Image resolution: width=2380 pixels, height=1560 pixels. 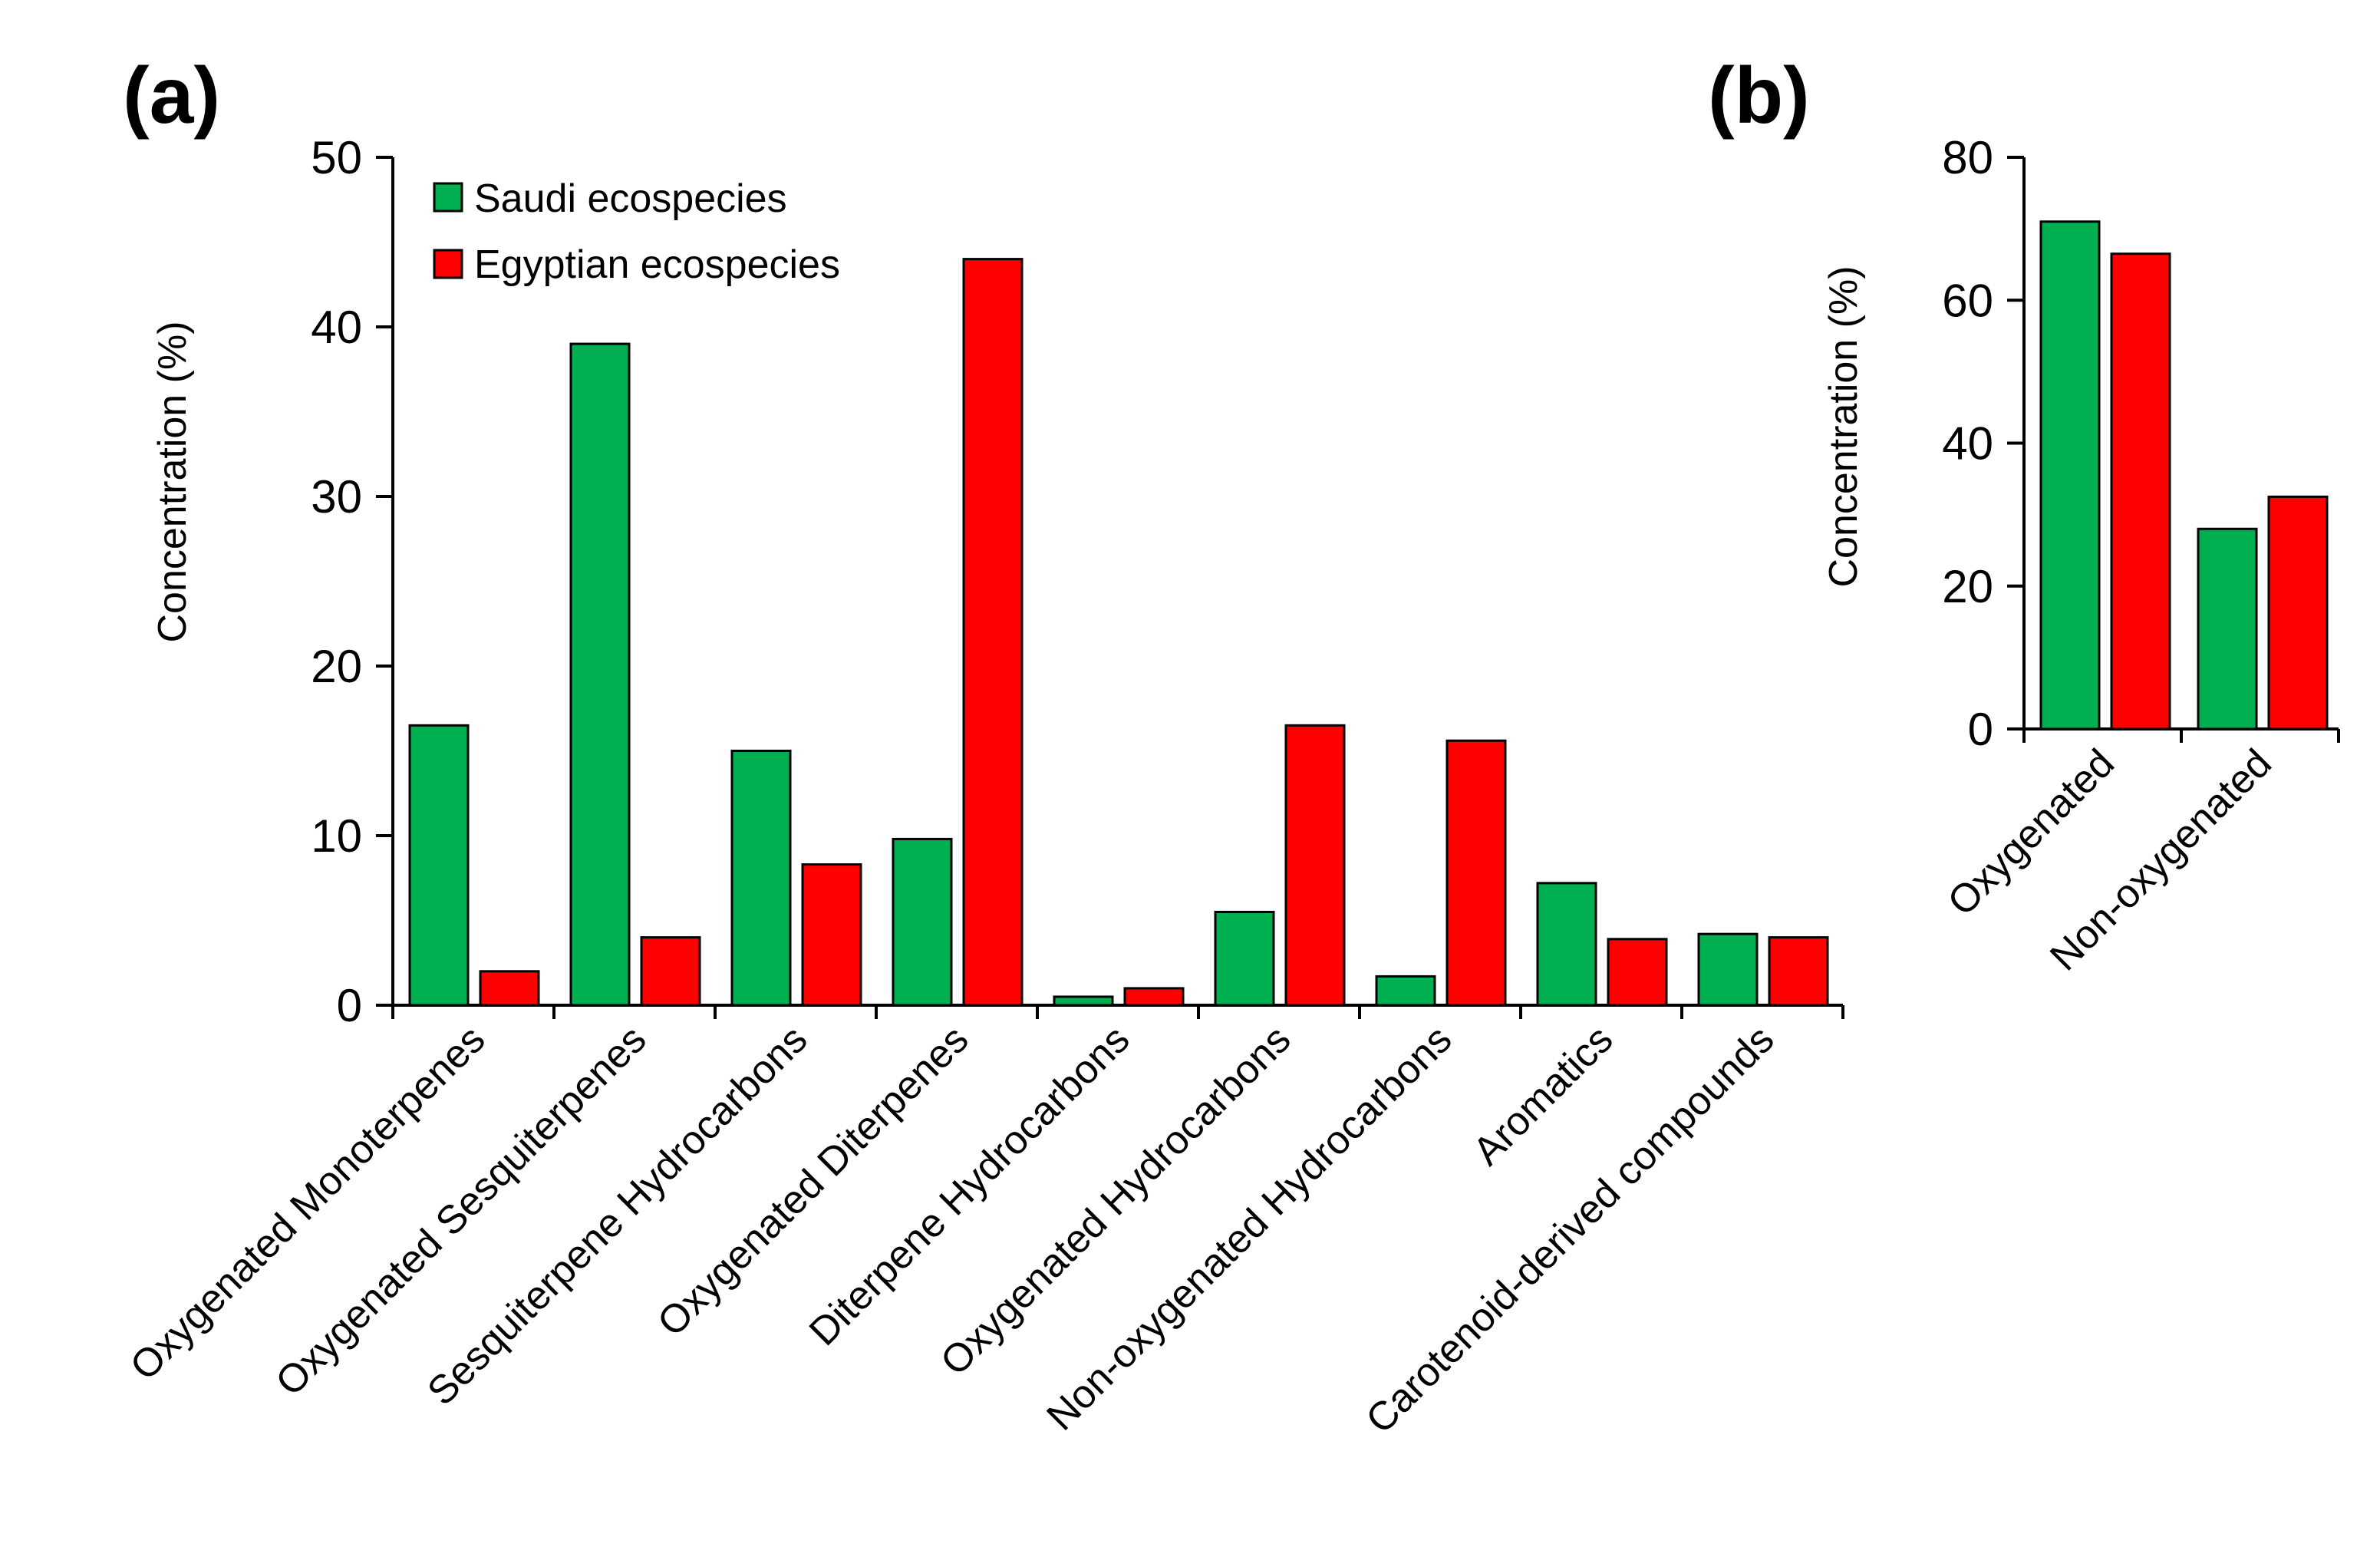 I want to click on panel-a-y-tick-label: 30, so click(x=336, y=497).